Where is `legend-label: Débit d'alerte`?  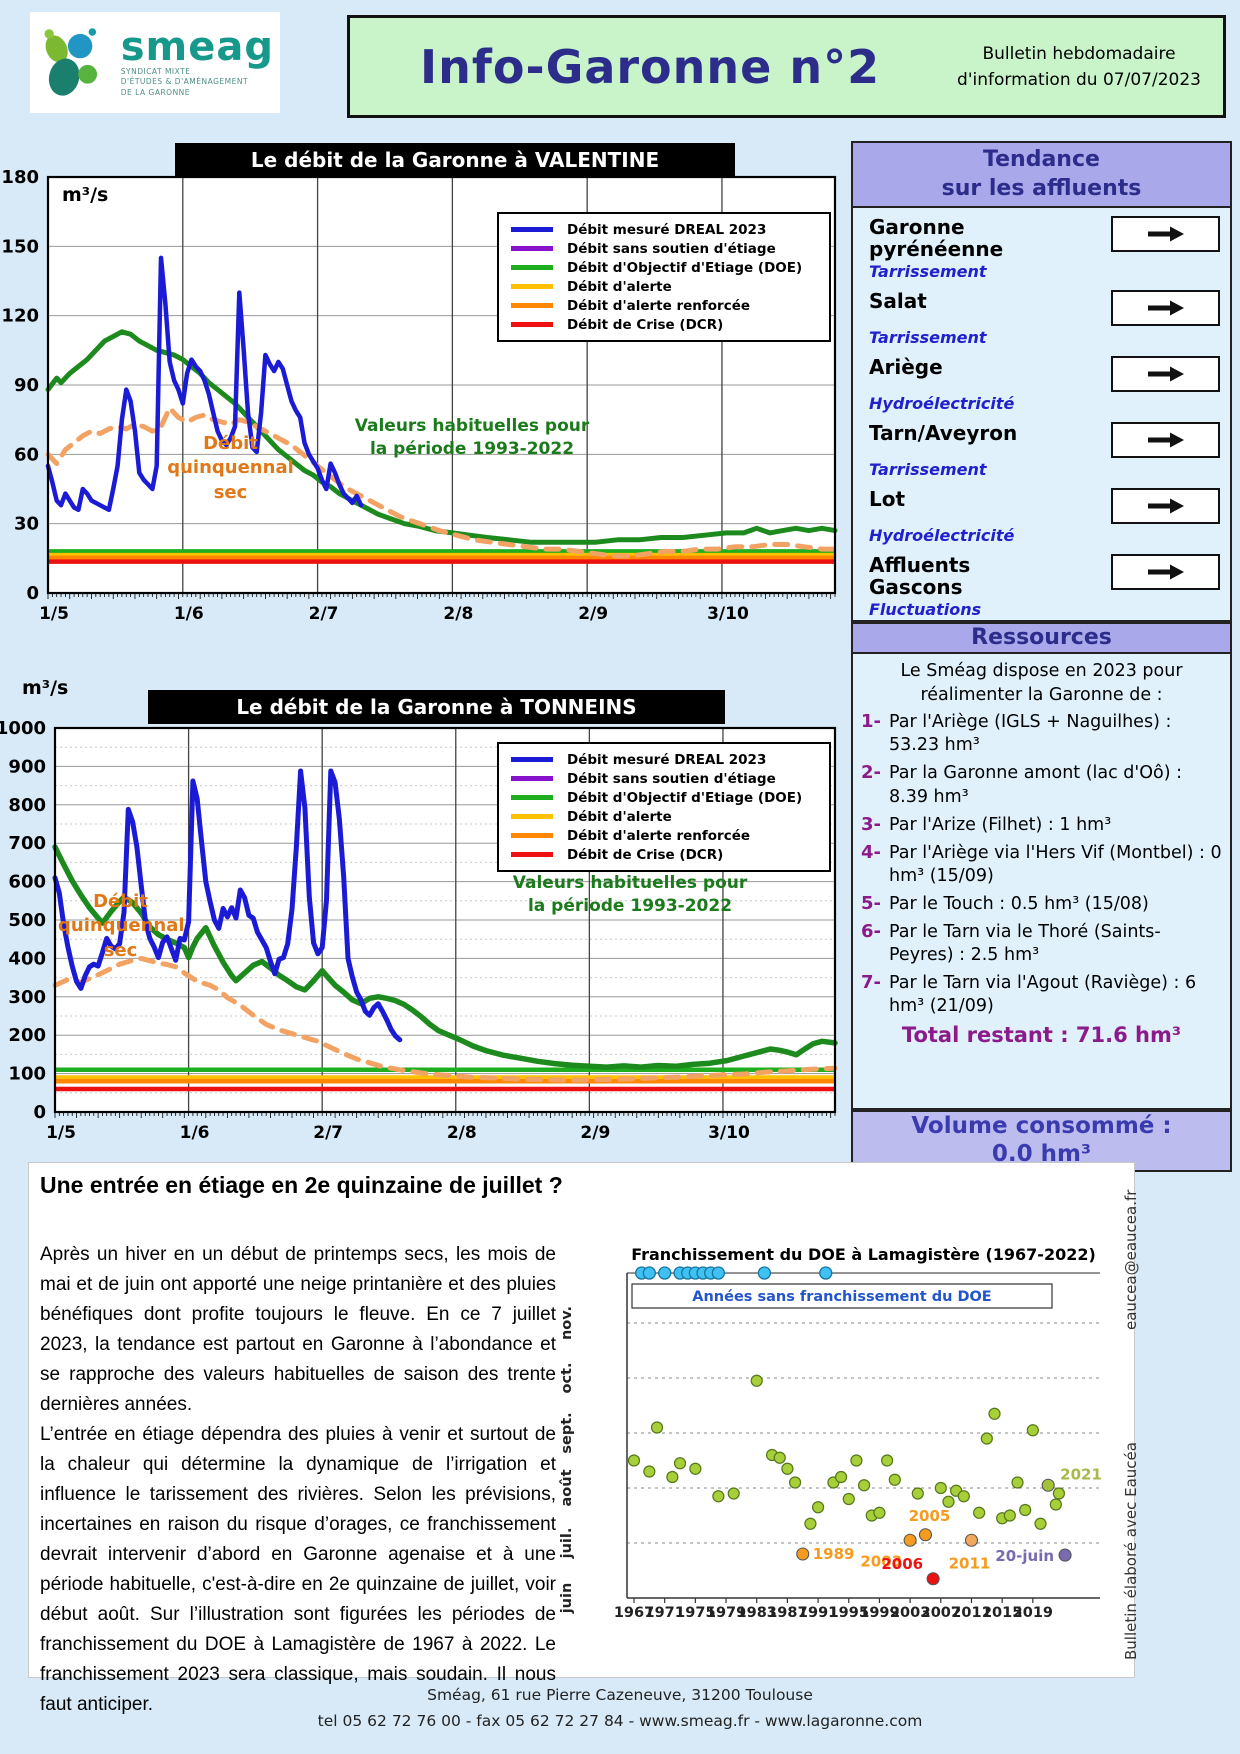 legend-label: Débit d'alerte is located at coordinates (619, 816).